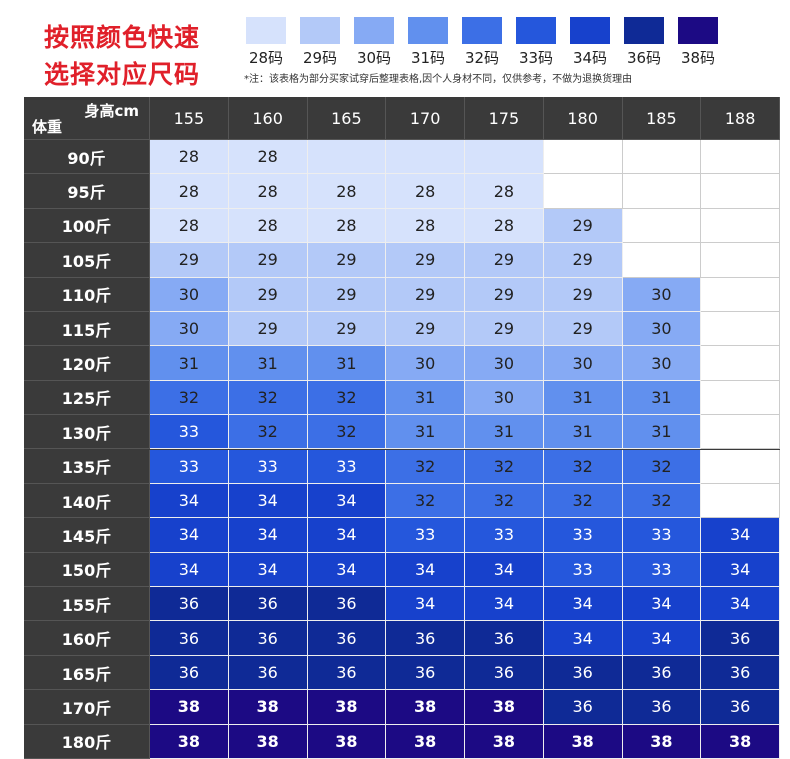 This screenshot has width=790, height=759. What do you see at coordinates (111, 111) in the screenshot?
I see `corner-top: 身高cm` at bounding box center [111, 111].